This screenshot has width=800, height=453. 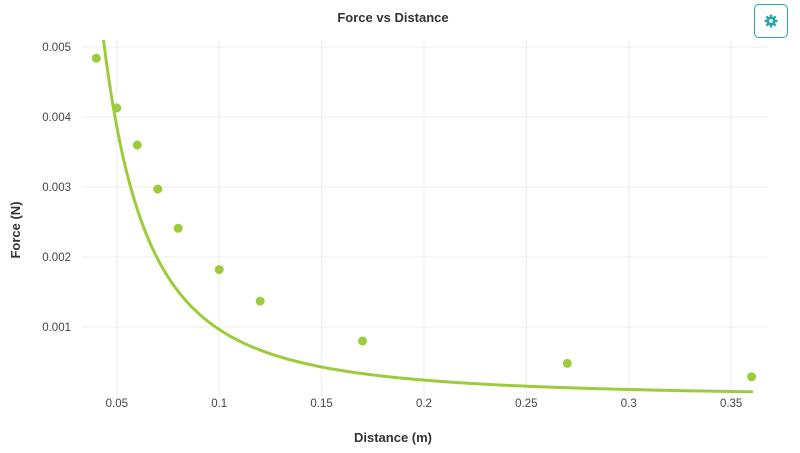 I want to click on x-axis-ticks: 0.05 0.1 0.15 0.2 0.25 0.3 0.35, so click(x=424, y=404).